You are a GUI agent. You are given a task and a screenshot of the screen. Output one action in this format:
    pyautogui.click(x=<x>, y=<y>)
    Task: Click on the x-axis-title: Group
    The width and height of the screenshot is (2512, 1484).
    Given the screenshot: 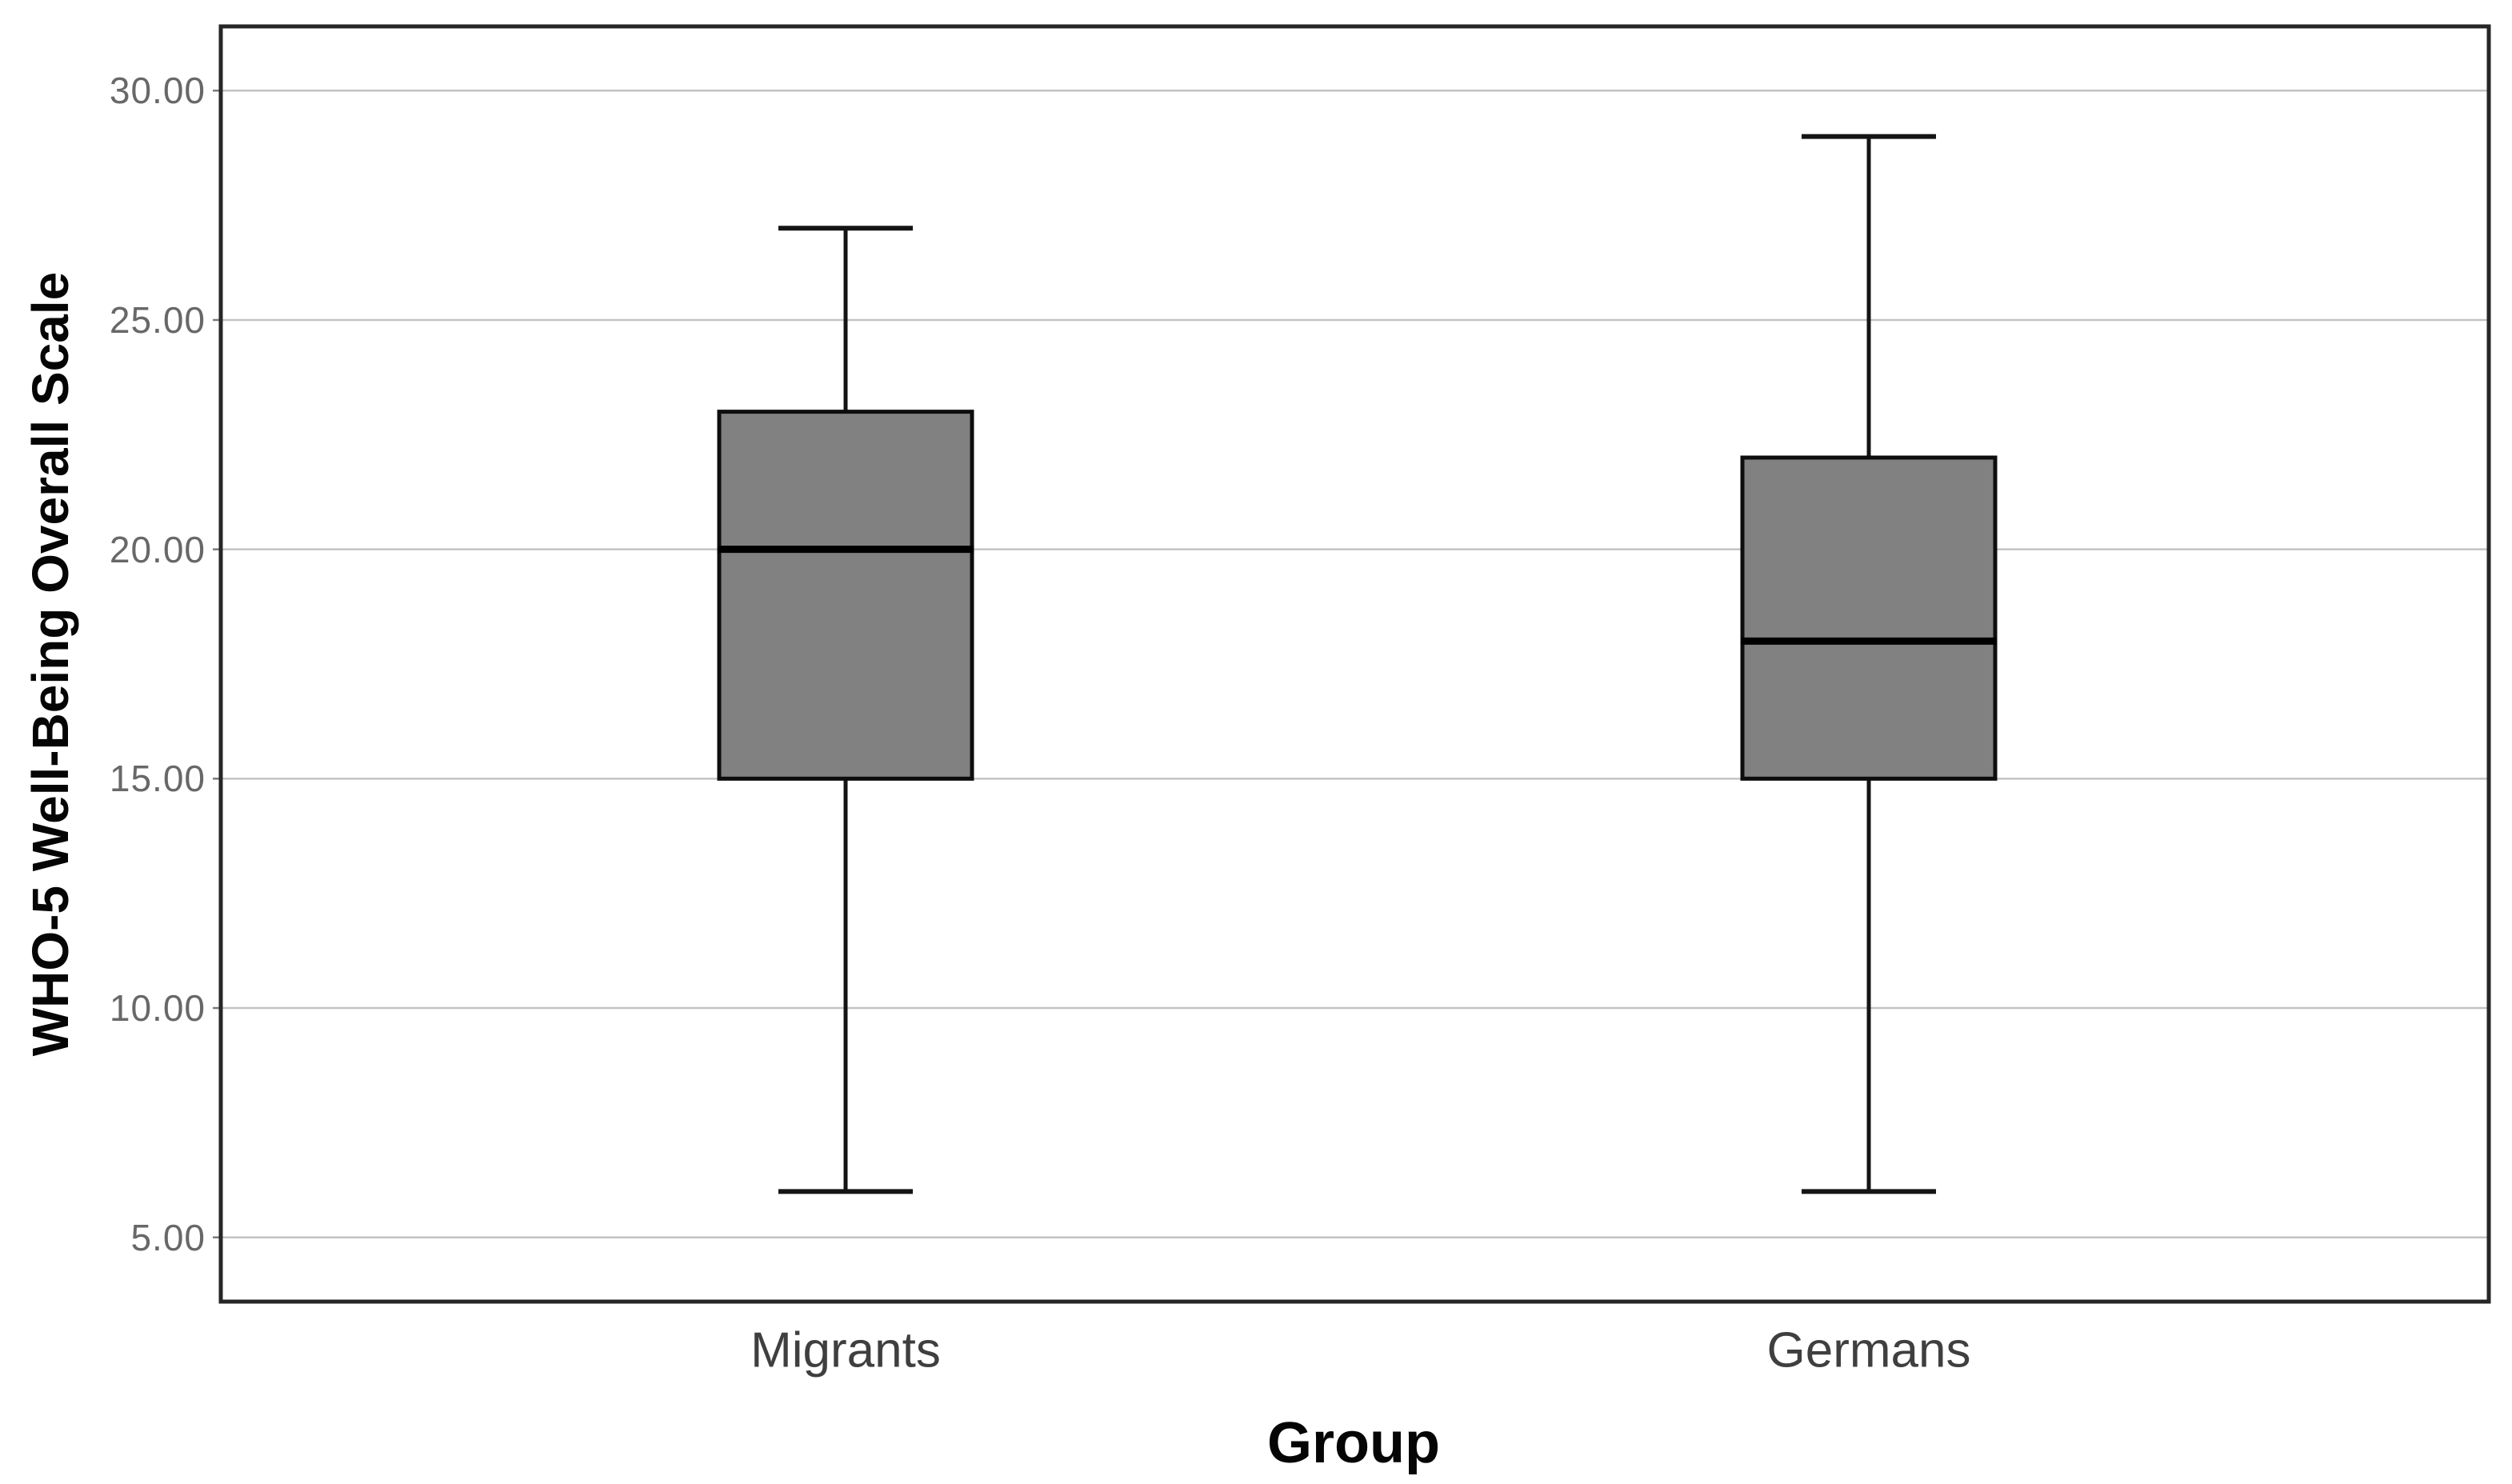 What is the action you would take?
    pyautogui.click(x=1353, y=1443)
    